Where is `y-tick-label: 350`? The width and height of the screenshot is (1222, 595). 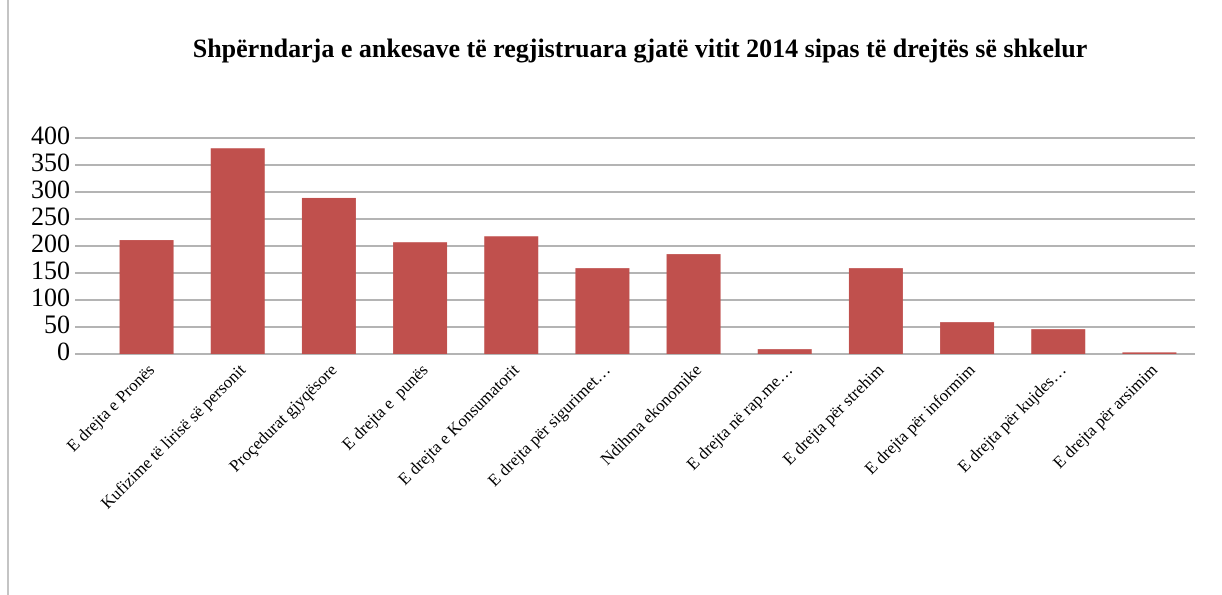 y-tick-label: 350 is located at coordinates (50, 162).